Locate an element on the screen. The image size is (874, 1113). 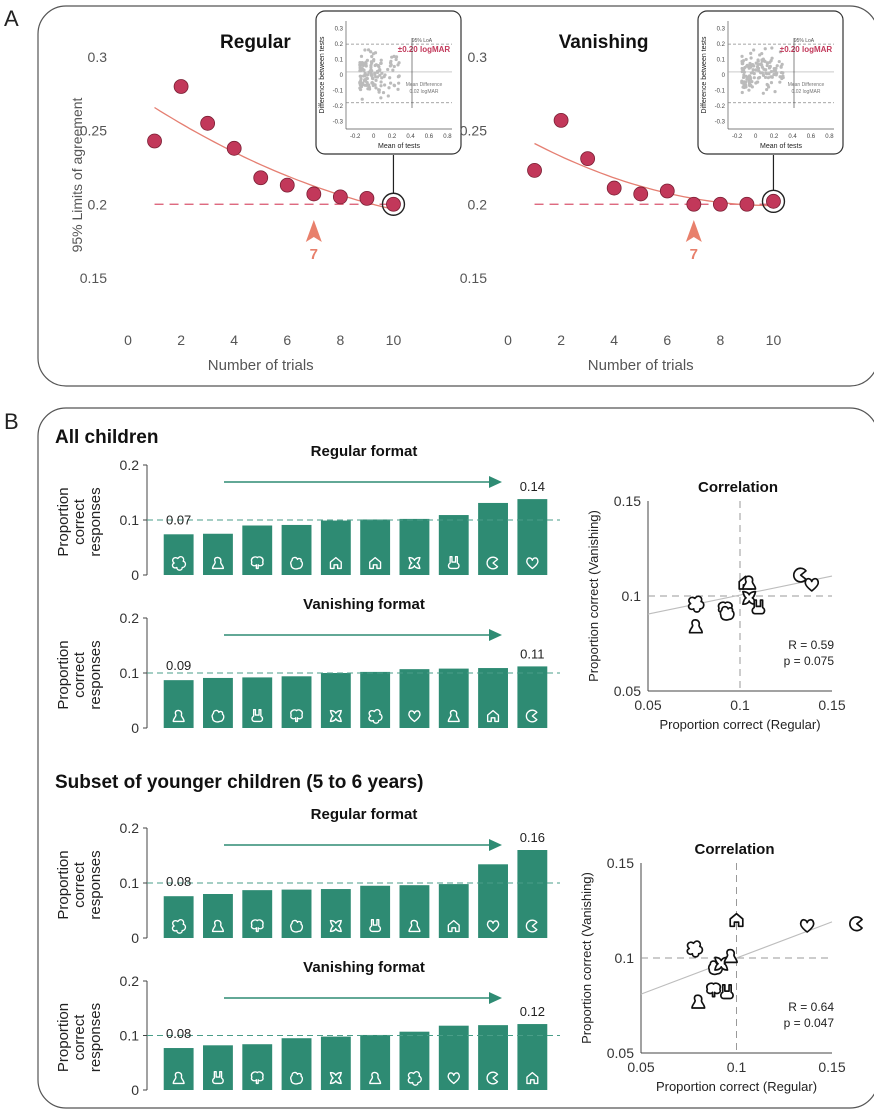
plot-title: Regular is located at coordinates (255, 42).